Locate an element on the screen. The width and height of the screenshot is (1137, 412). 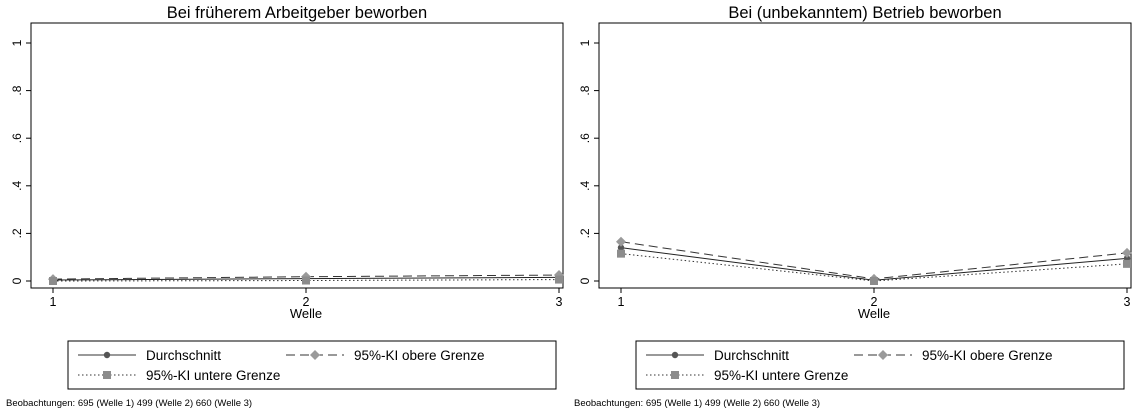
legend-box-right is located at coordinates (880, 365).